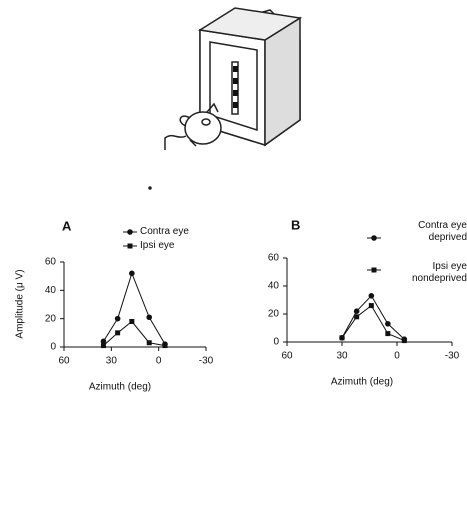 The image size is (467, 518). I want to click on legend-label: Contra eye, so click(164, 231).